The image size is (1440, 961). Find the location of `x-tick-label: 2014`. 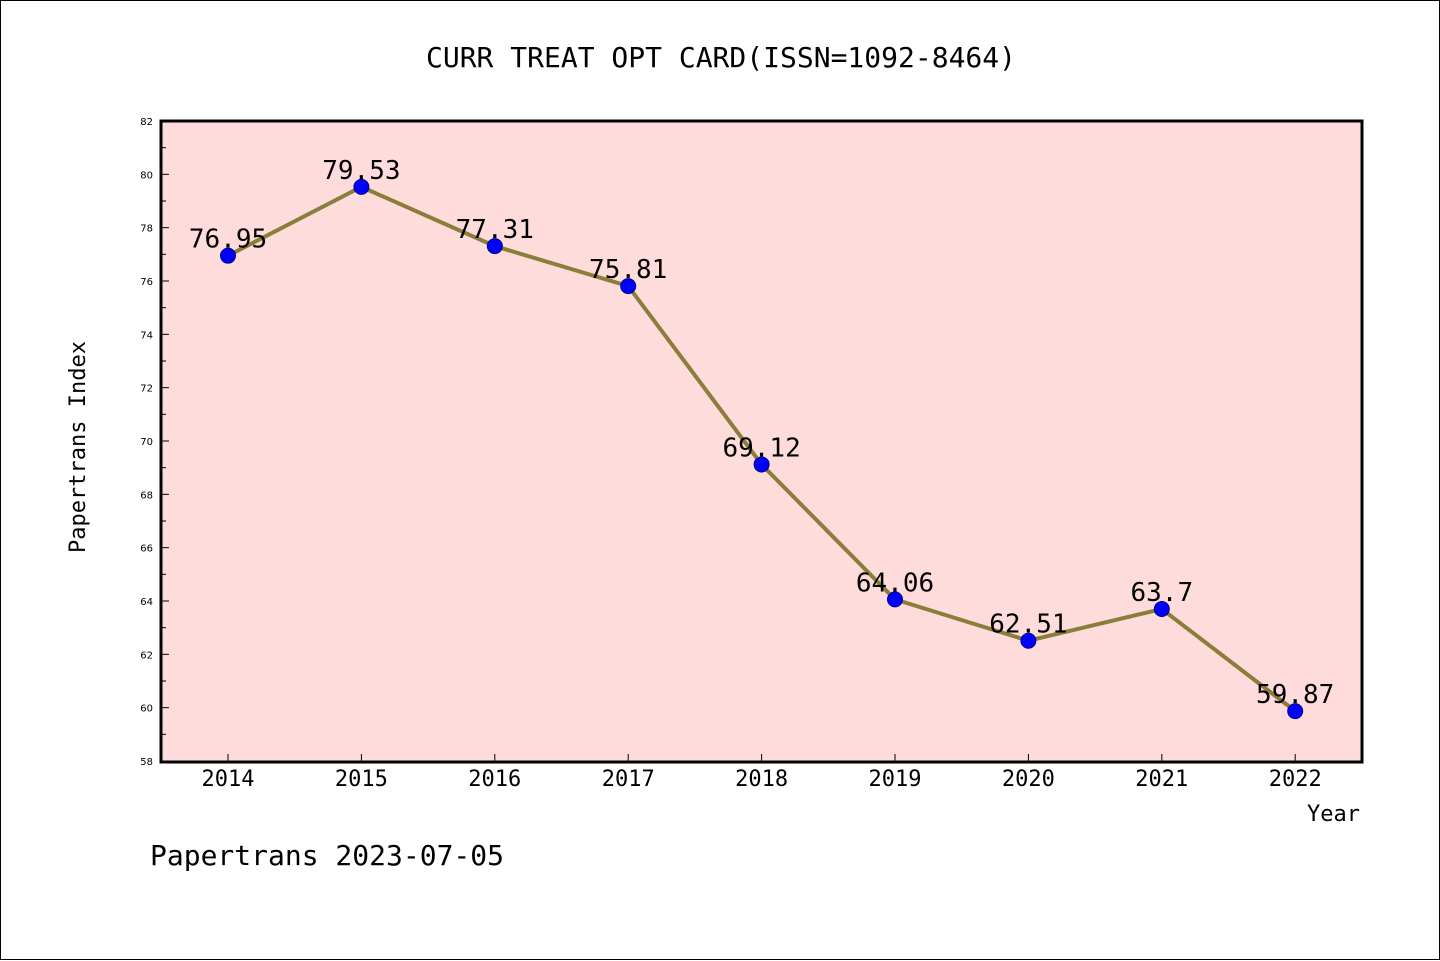

x-tick-label: 2014 is located at coordinates (228, 779).